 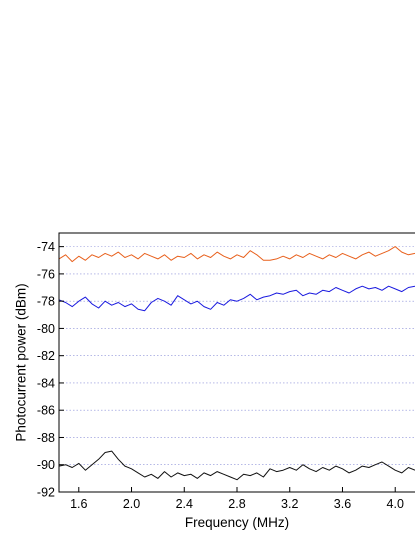 I want to click on y-axis: -92 -90 -88 -86 -84 -82 -80 -78 -76 -74, so click(x=50, y=370).